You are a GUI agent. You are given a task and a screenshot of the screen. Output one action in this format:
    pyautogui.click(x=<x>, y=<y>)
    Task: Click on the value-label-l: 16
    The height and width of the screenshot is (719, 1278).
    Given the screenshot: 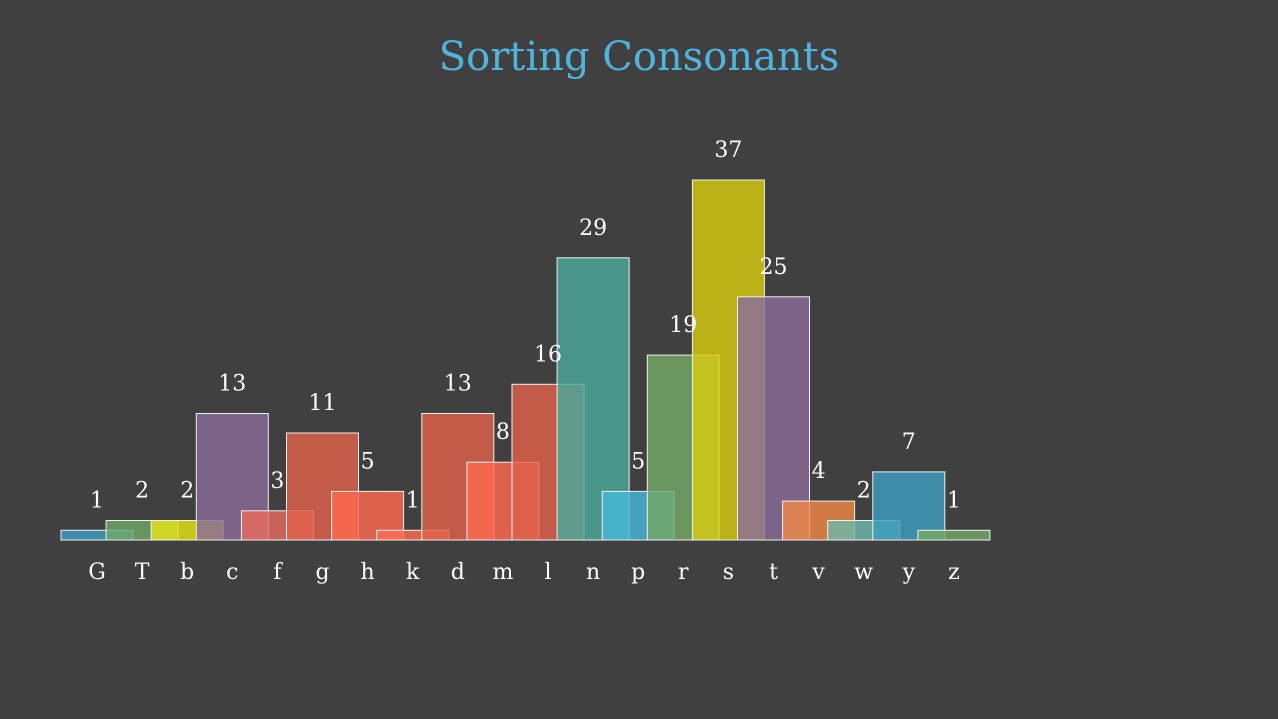 What is the action you would take?
    pyautogui.click(x=548, y=354)
    